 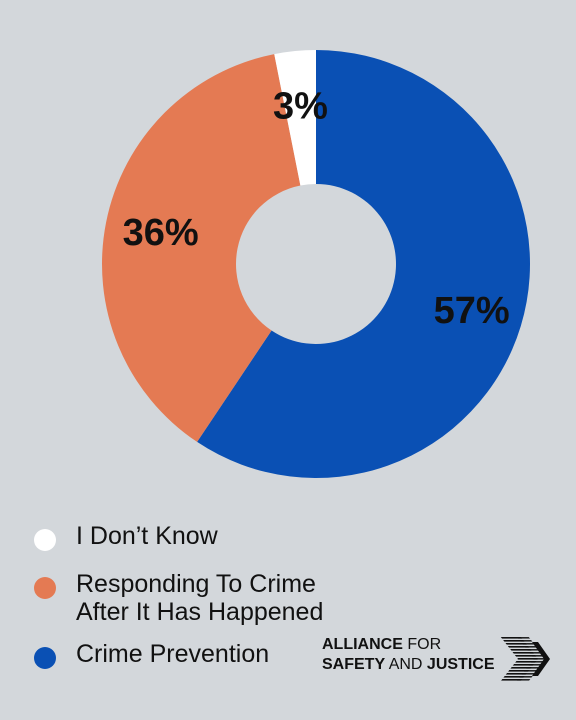 I want to click on slice-label-crime-prevention: 57%, so click(x=472, y=311).